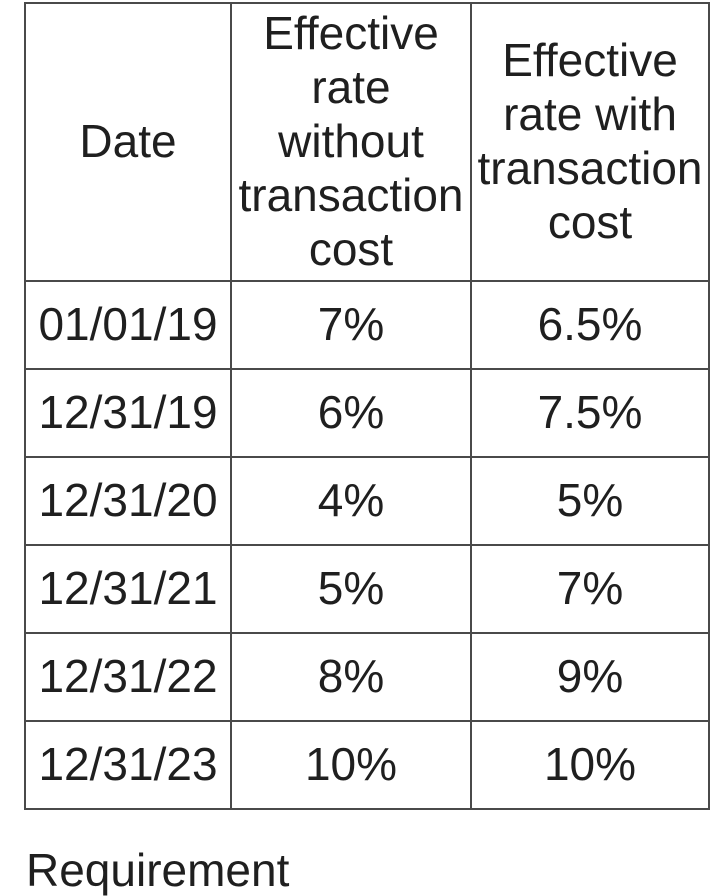 This screenshot has width=721, height=896. I want to click on table-row: 12/31/23 10% 10%, so click(367, 765).